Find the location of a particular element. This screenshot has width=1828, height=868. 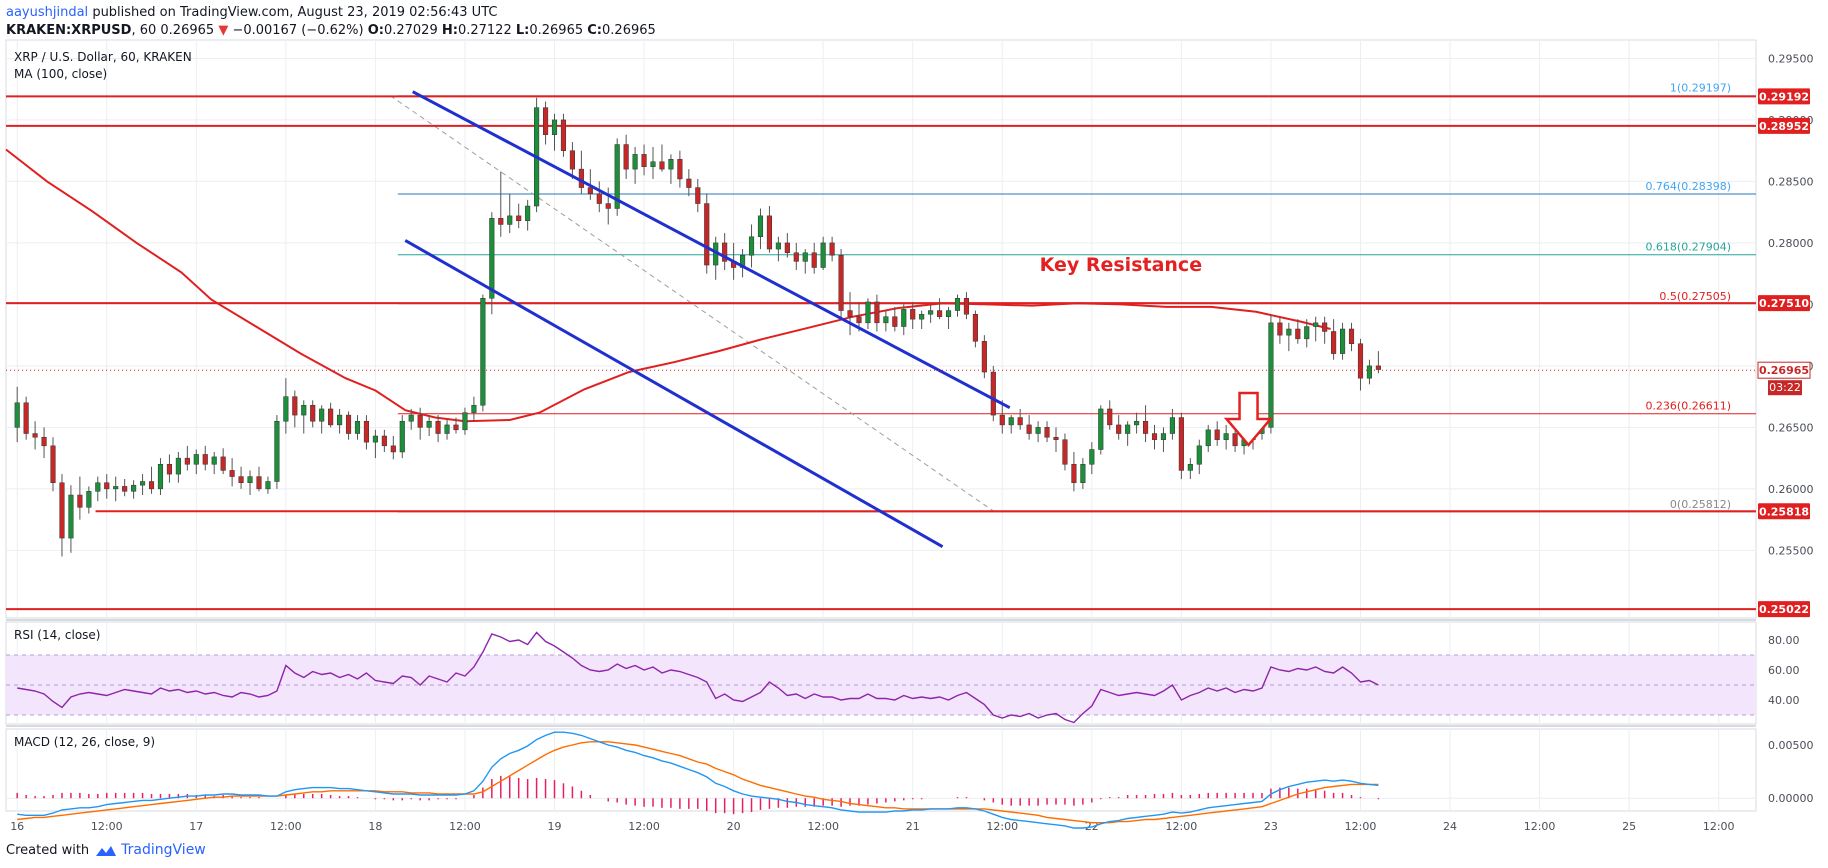

price-level-tag-text: 0.25818 is located at coordinates (1784, 511).